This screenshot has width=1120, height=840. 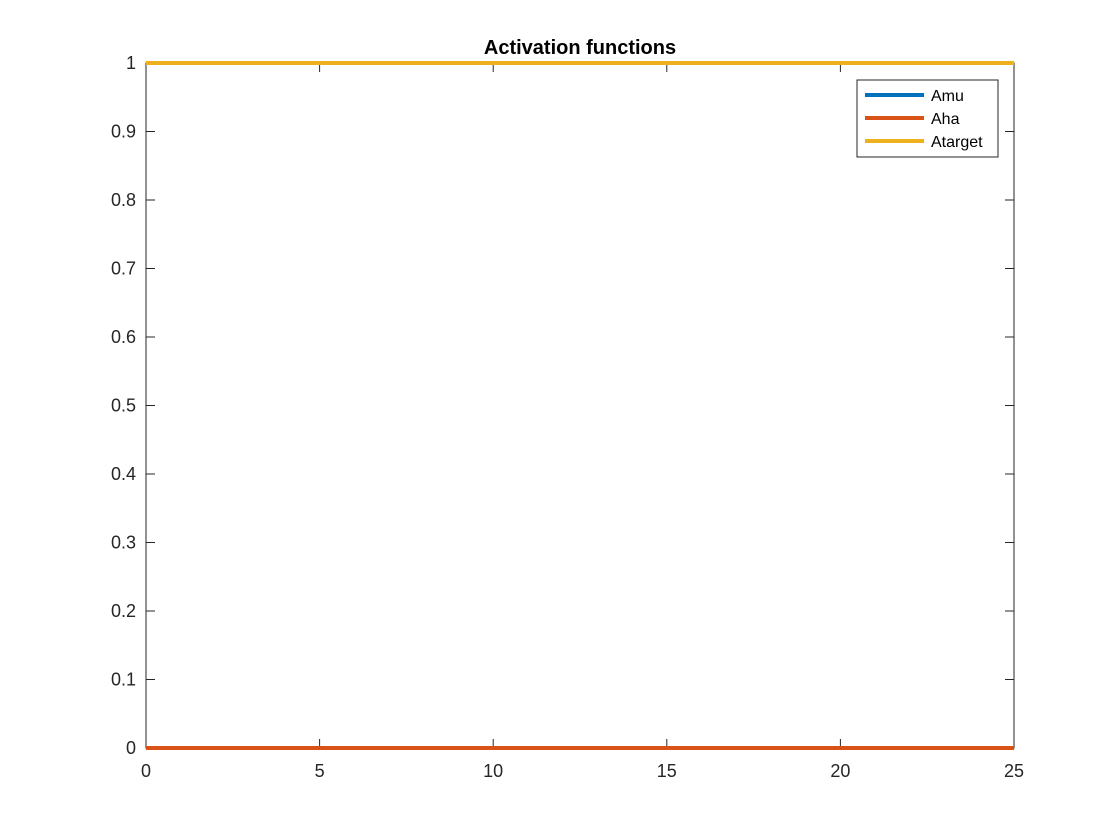 I want to click on x-tick-label: 25, so click(x=1014, y=771).